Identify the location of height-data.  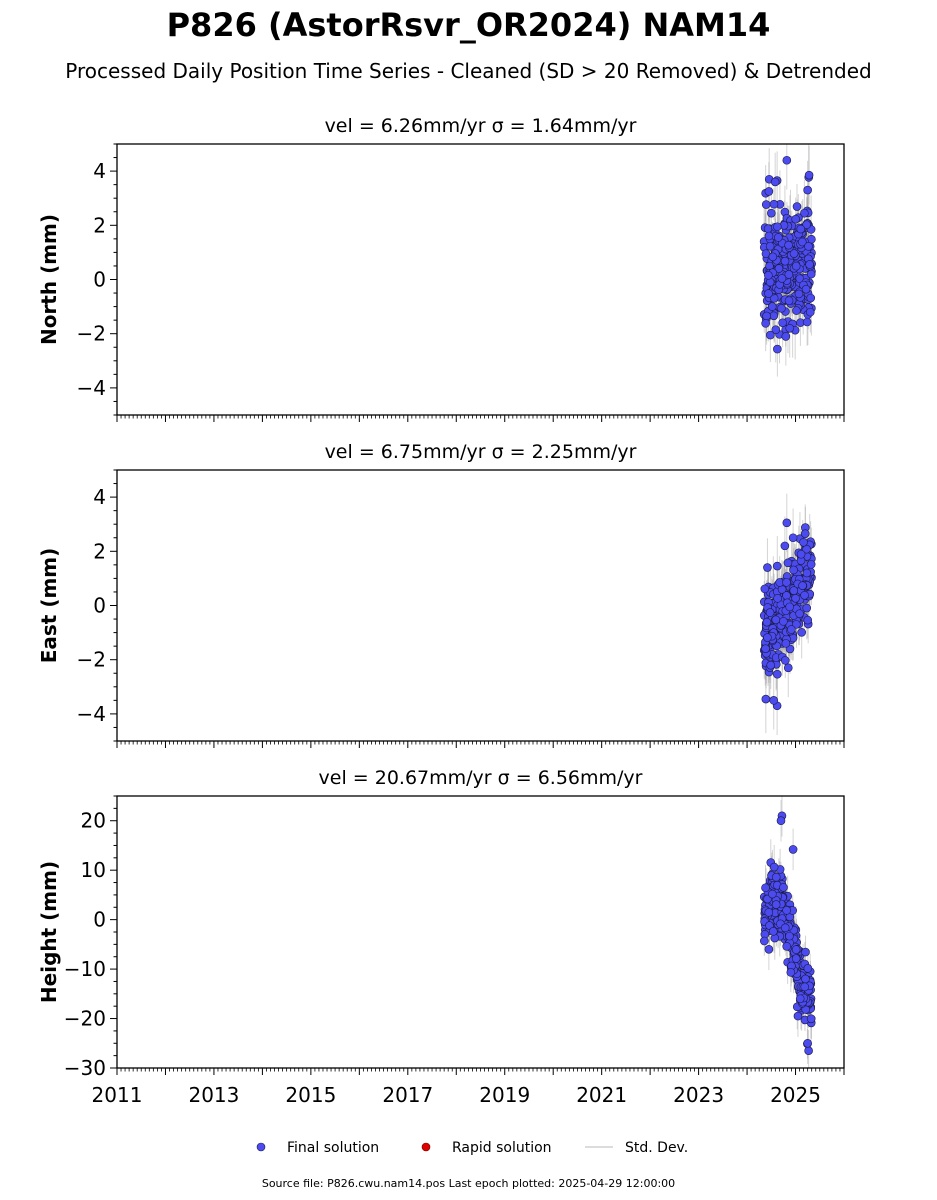
(787, 932).